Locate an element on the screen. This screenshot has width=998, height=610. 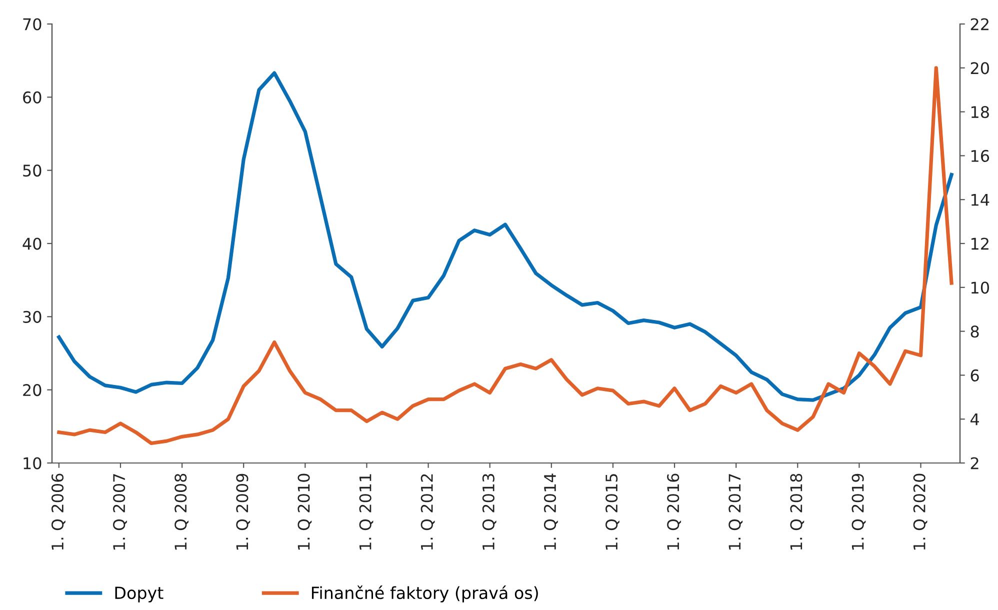
y2-tick-label: 14 is located at coordinates (980, 200).